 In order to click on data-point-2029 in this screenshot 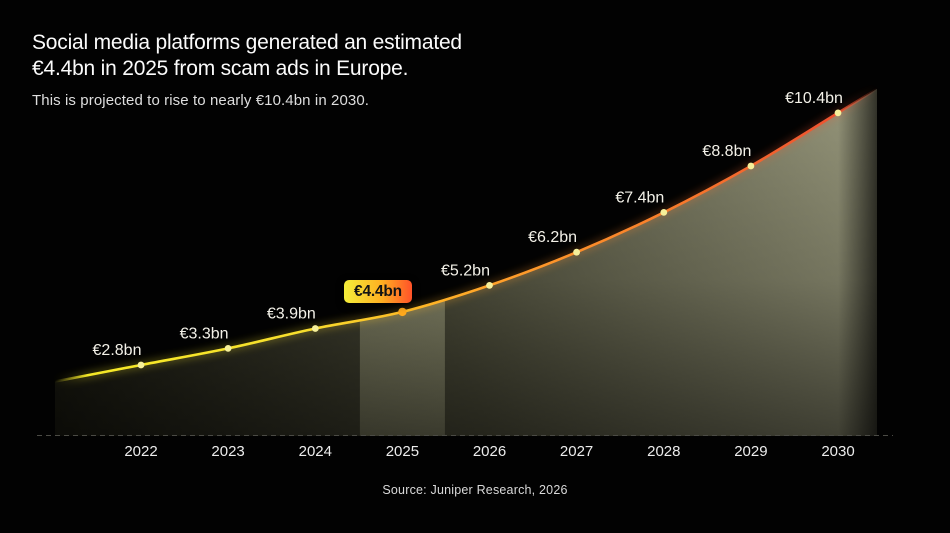, I will do `click(751, 166)`.